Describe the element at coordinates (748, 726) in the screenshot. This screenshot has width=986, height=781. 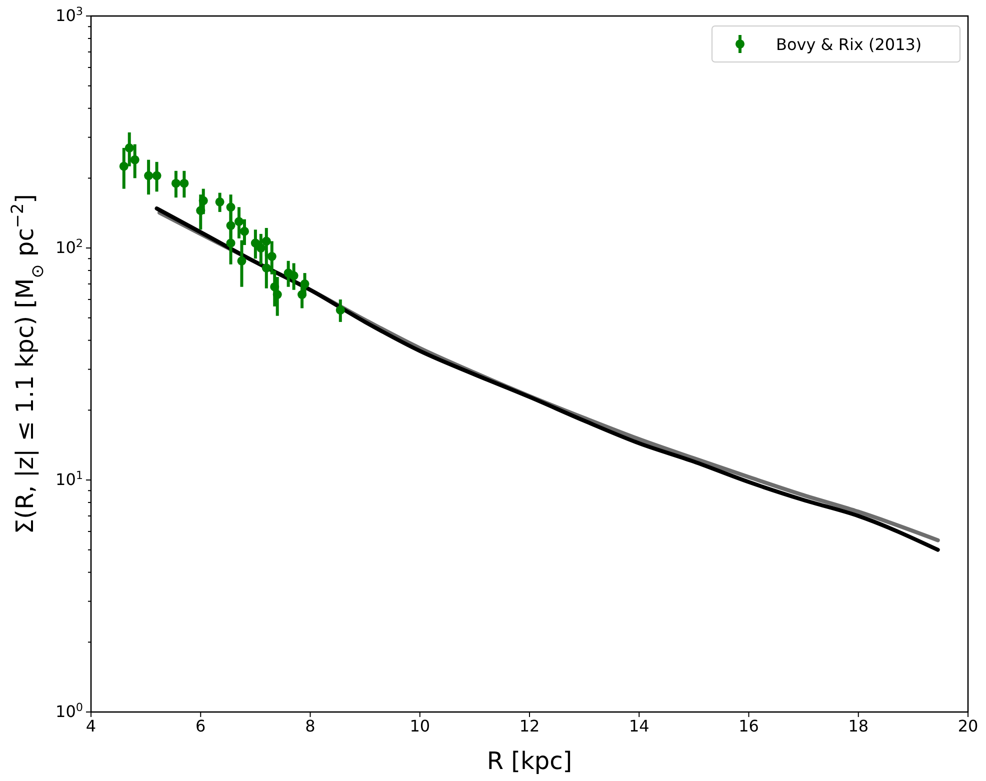
I see `x-tick-label: 16` at that location.